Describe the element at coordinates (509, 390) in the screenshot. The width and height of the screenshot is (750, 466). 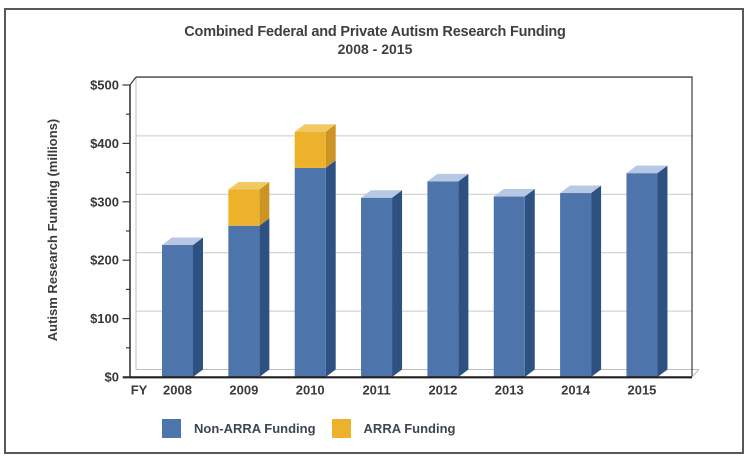
I see `x-tick-label: 2013` at that location.